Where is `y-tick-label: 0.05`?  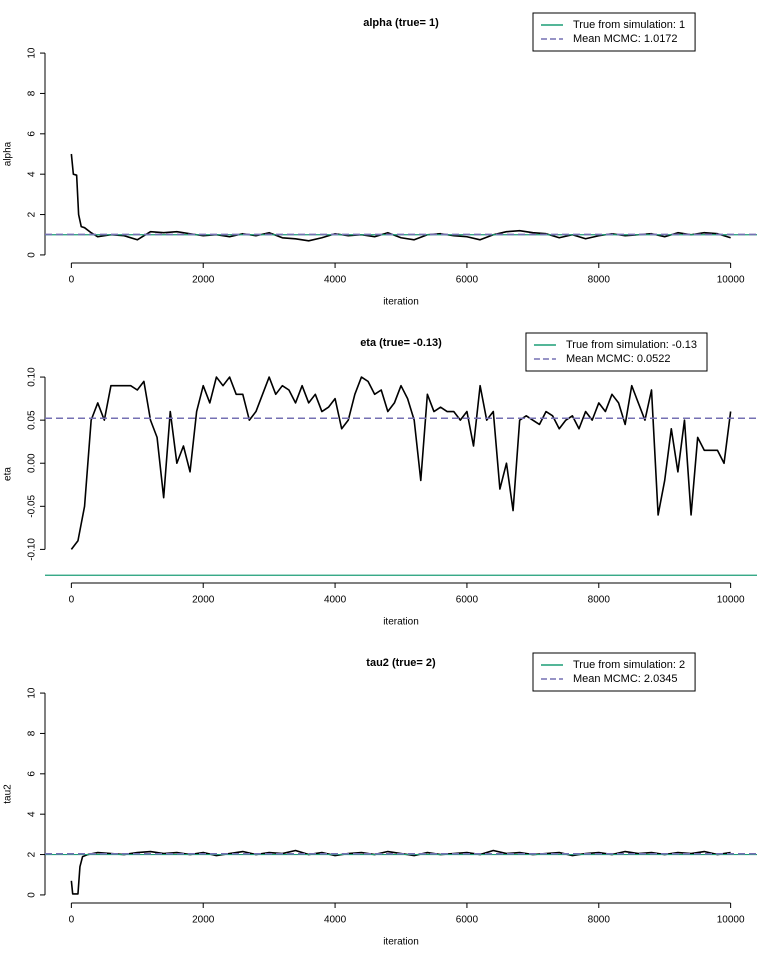
y-tick-label: 0.05 is located at coordinates (32, 420).